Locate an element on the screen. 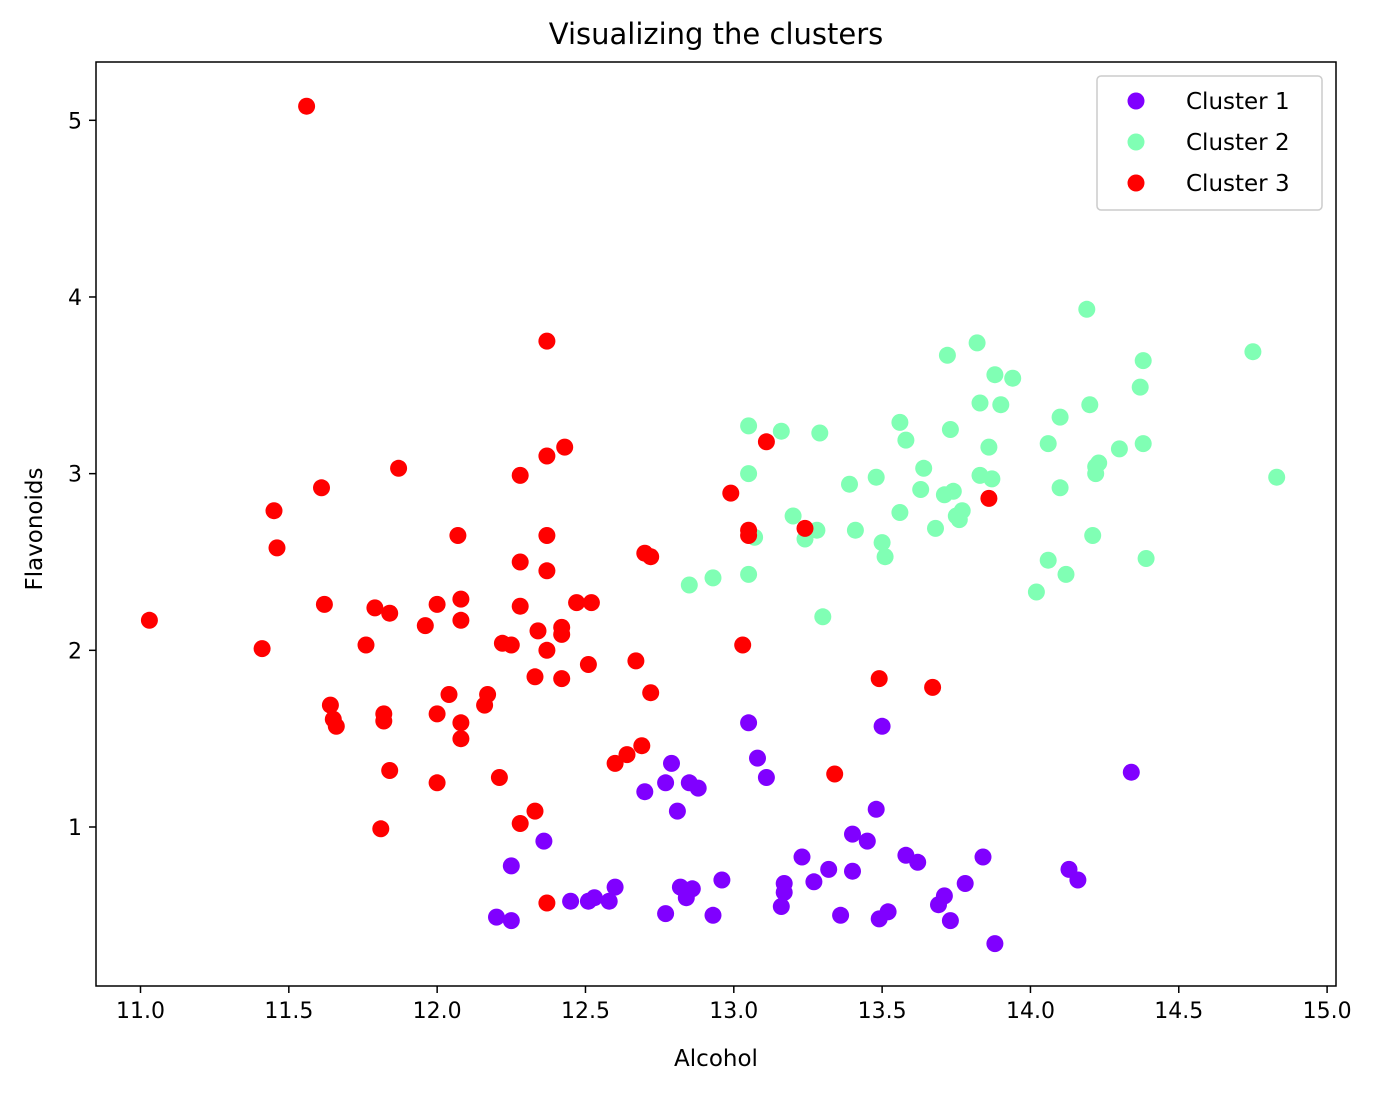 The width and height of the screenshot is (1381, 1093). legend-box is located at coordinates (1209, 143).